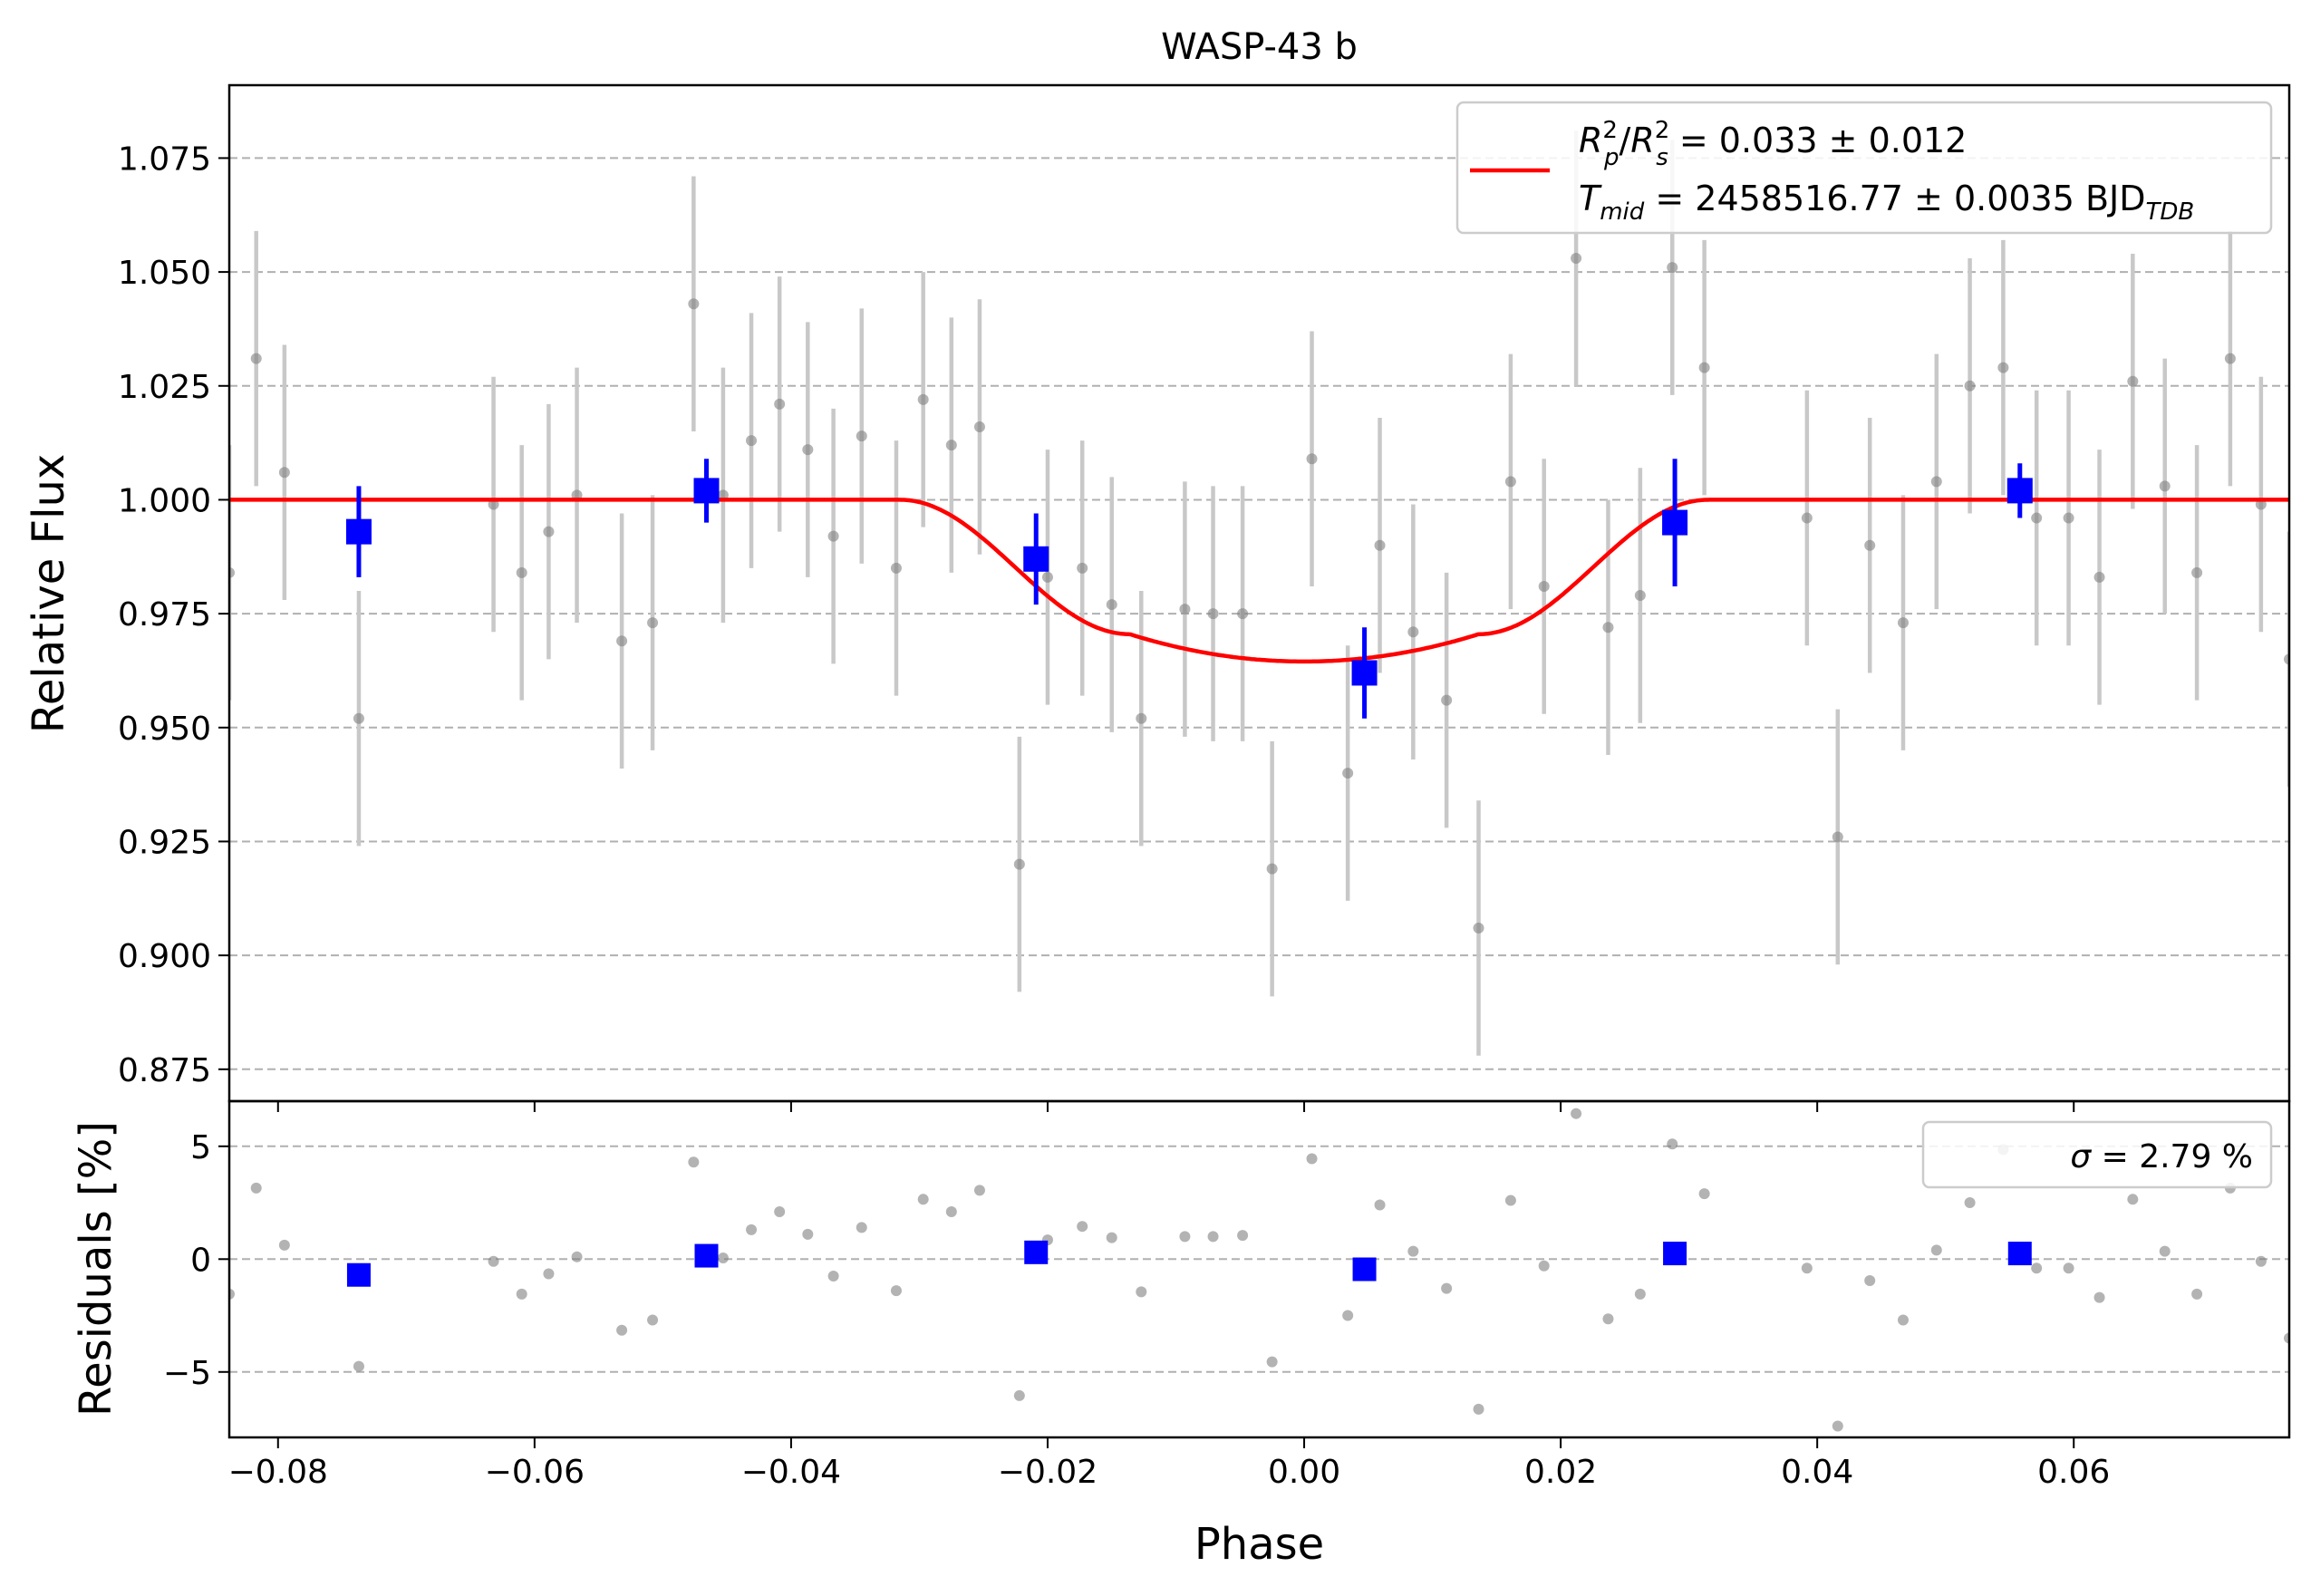  Describe the element at coordinates (164, 842) in the screenshot. I see `top-y-tick-label: 0.925` at that location.